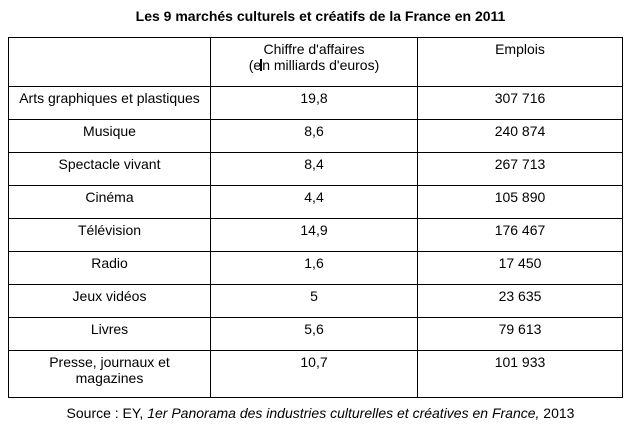 This screenshot has width=641, height=432. I want to click on revenue-cell: 4,4, so click(314, 202).